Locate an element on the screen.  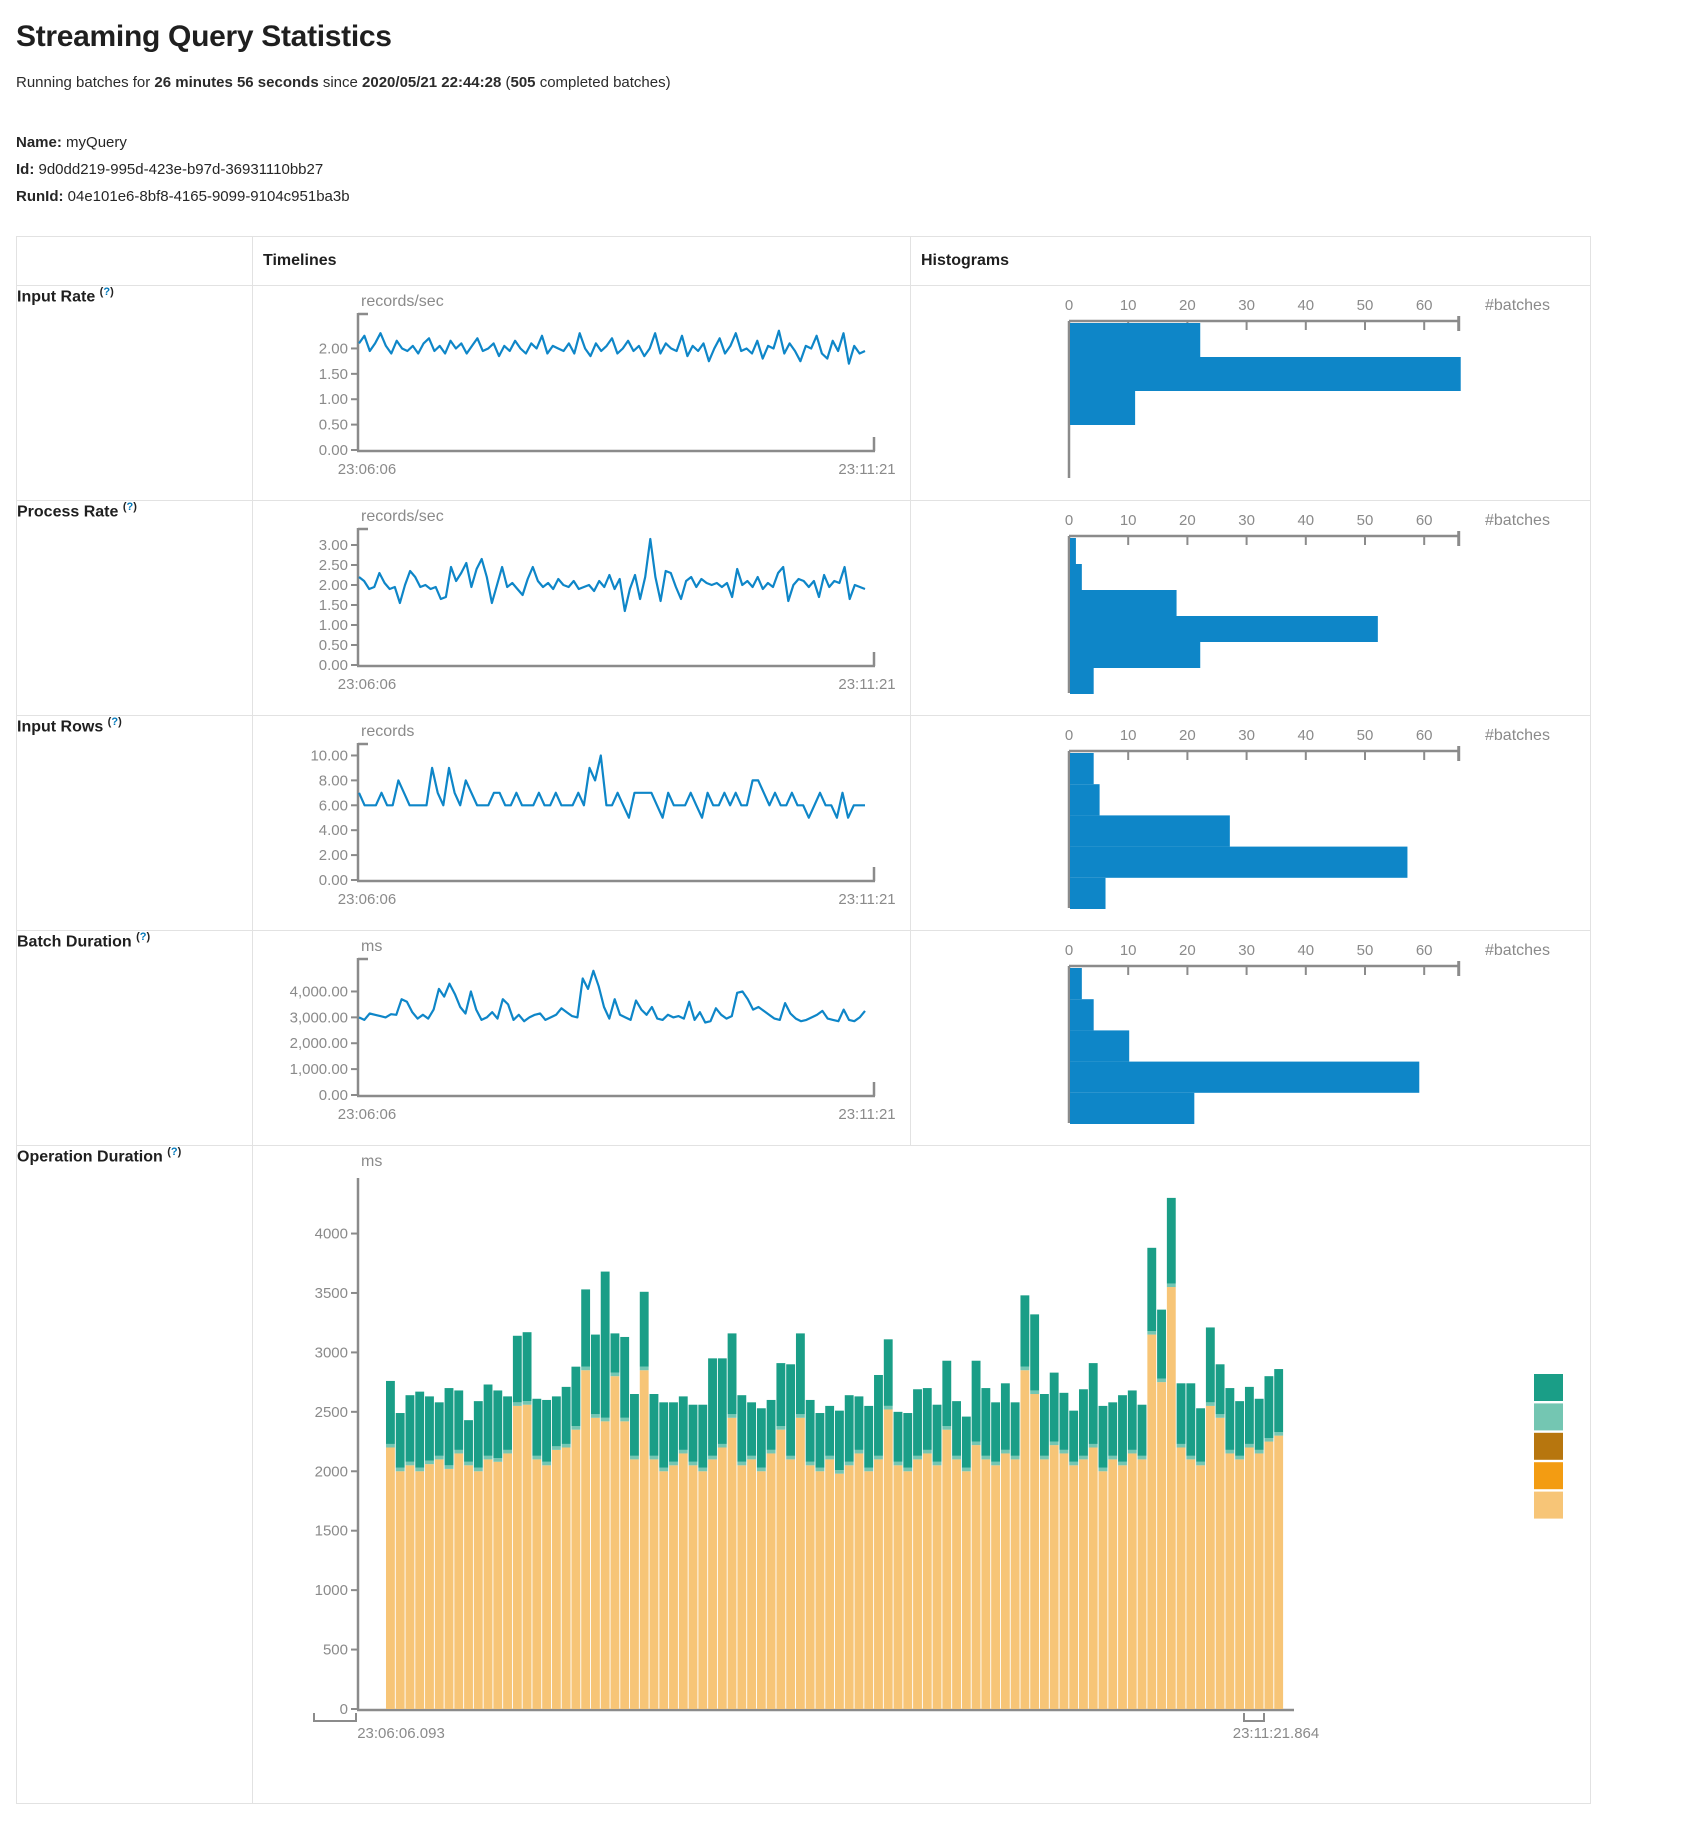
svg-text: 500 is located at coordinates (335, 1650).